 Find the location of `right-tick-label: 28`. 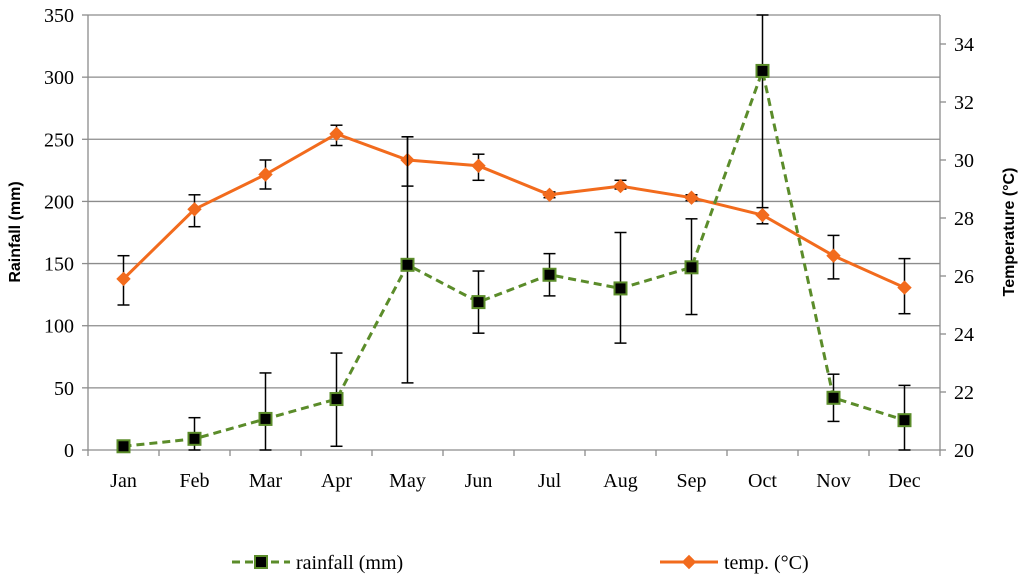

right-tick-label: 28 is located at coordinates (964, 219).